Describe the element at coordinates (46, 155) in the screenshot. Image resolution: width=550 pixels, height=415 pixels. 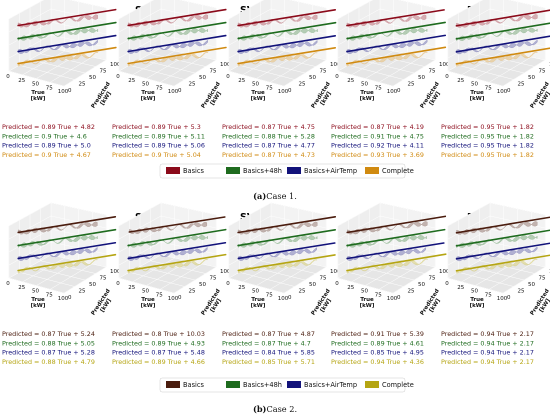
I see `fit-equation: Predicted = 0.9 True + 4.67` at that location.